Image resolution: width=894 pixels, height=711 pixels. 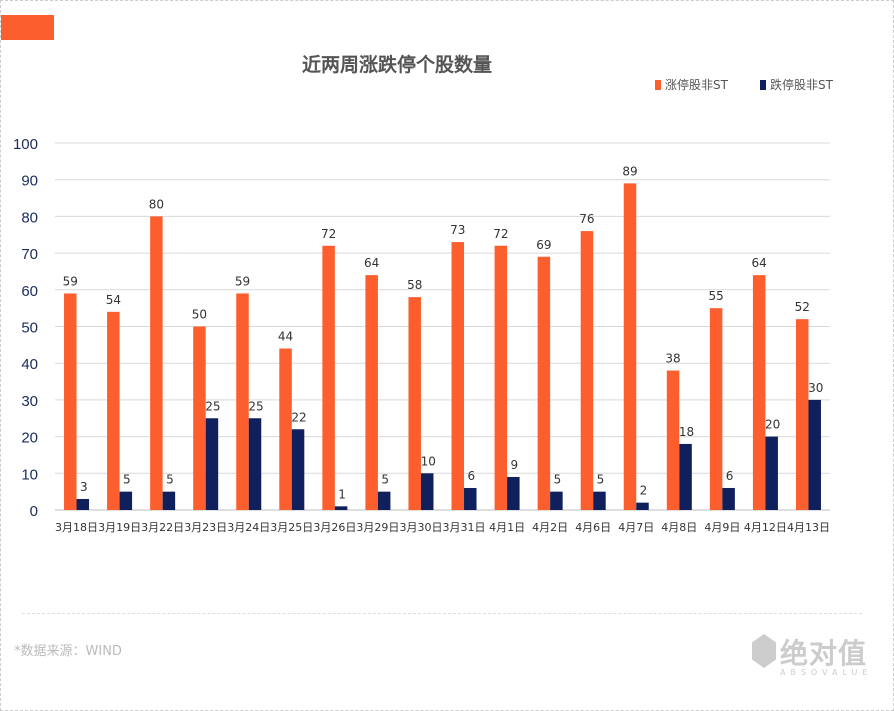 What do you see at coordinates (428, 461) in the screenshot?
I see `data-label: 10` at bounding box center [428, 461].